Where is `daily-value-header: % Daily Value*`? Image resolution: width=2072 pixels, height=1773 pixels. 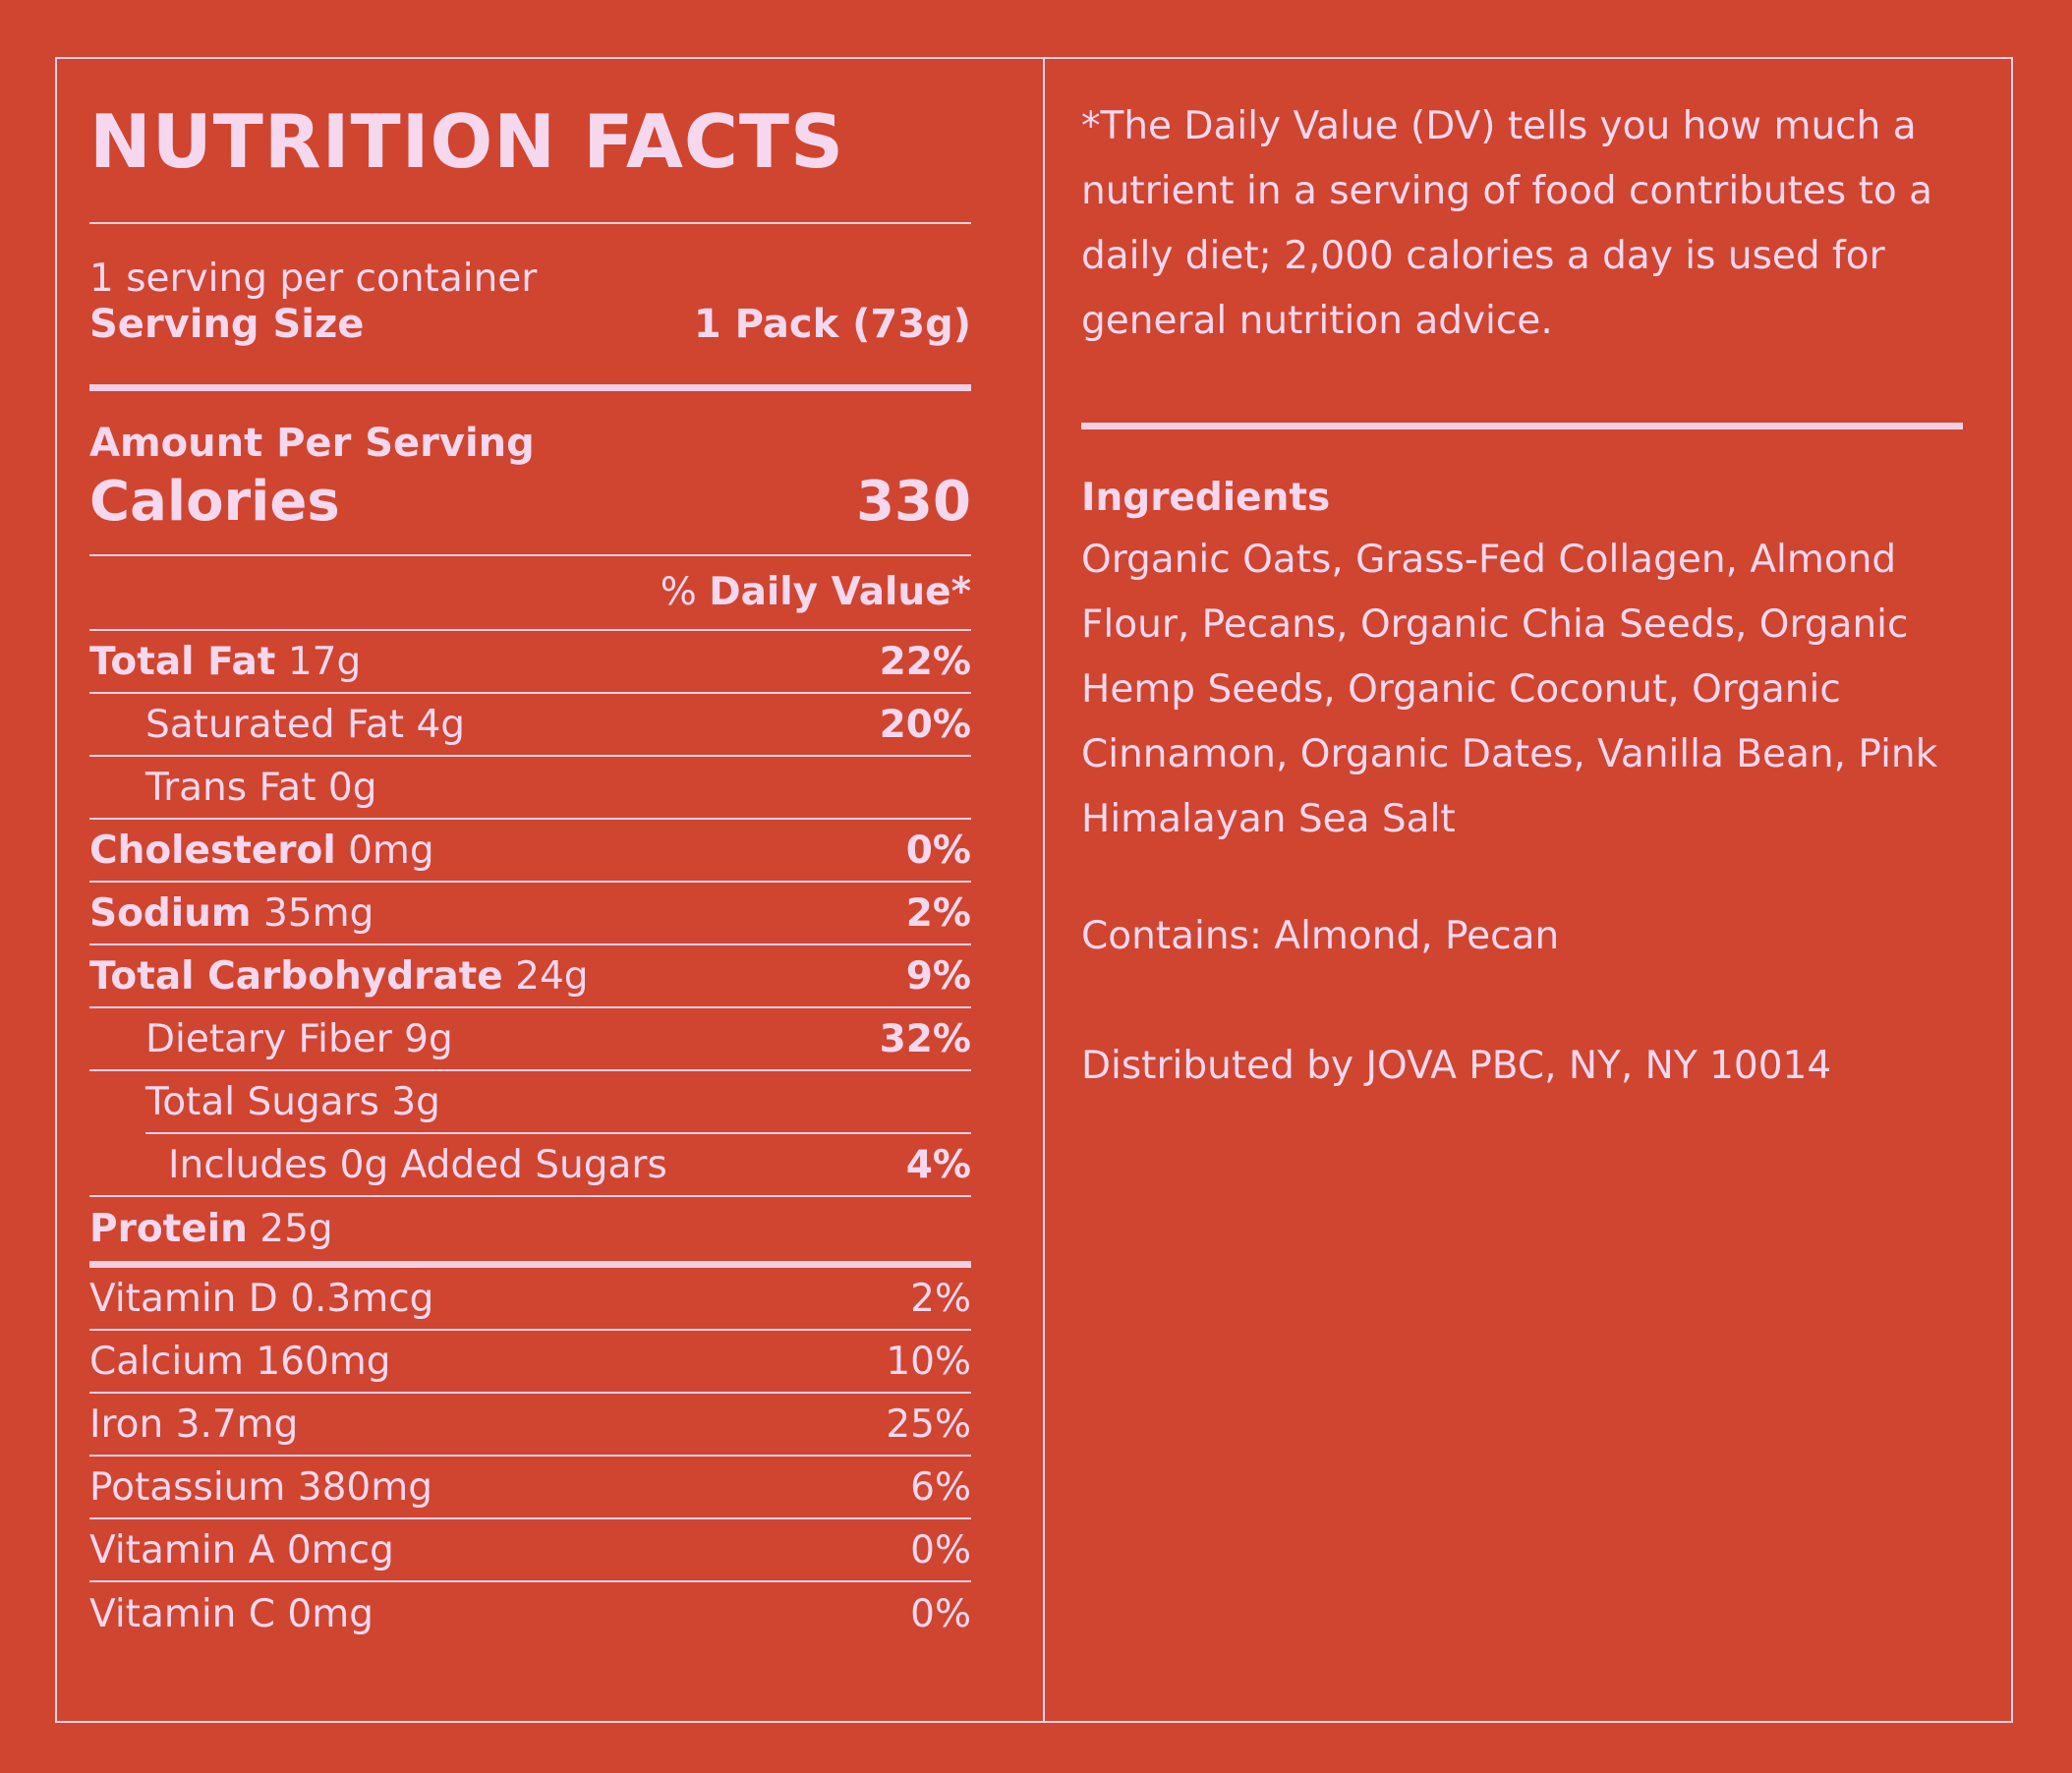
daily-value-header: % Daily Value* is located at coordinates (530, 592).